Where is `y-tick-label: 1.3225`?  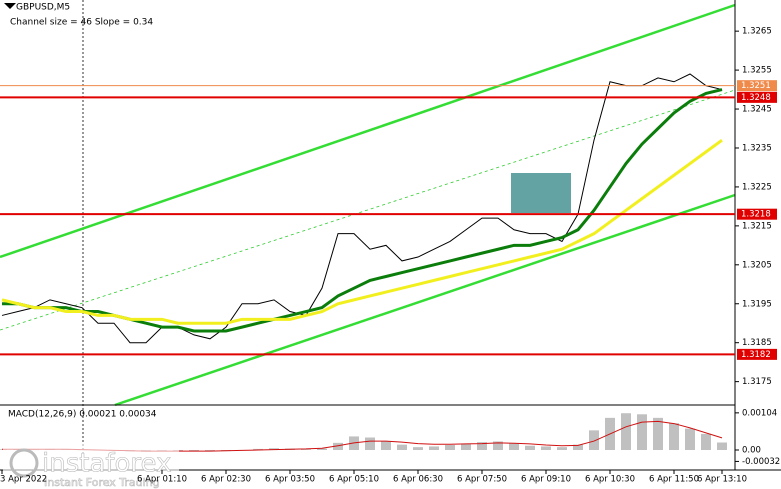
y-tick-label: 1.3225 is located at coordinates (757, 187).